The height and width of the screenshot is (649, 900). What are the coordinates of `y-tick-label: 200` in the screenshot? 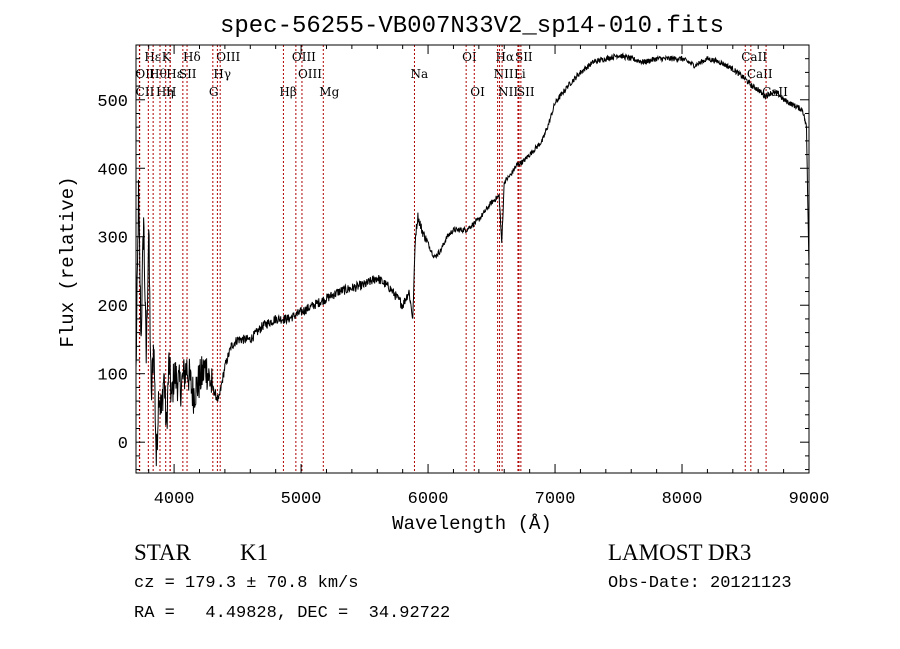 It's located at (112, 307).